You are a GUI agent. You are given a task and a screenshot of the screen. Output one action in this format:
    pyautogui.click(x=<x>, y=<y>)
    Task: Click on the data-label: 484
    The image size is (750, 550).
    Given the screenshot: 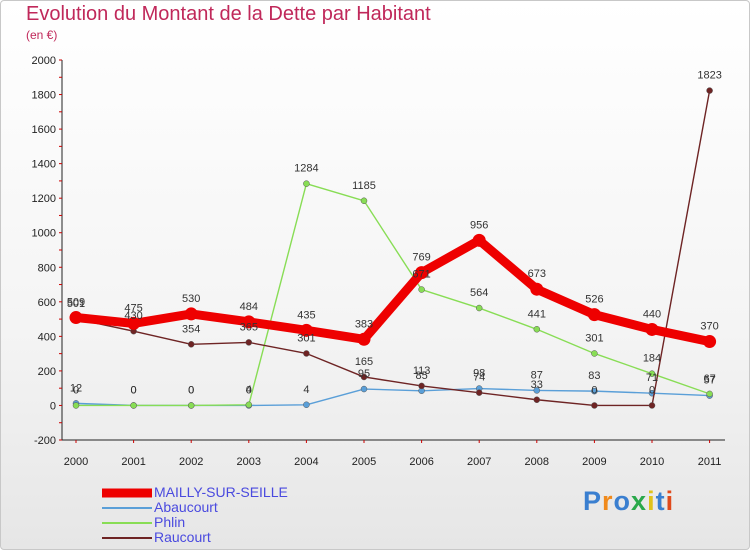 What is the action you would take?
    pyautogui.click(x=249, y=307)
    